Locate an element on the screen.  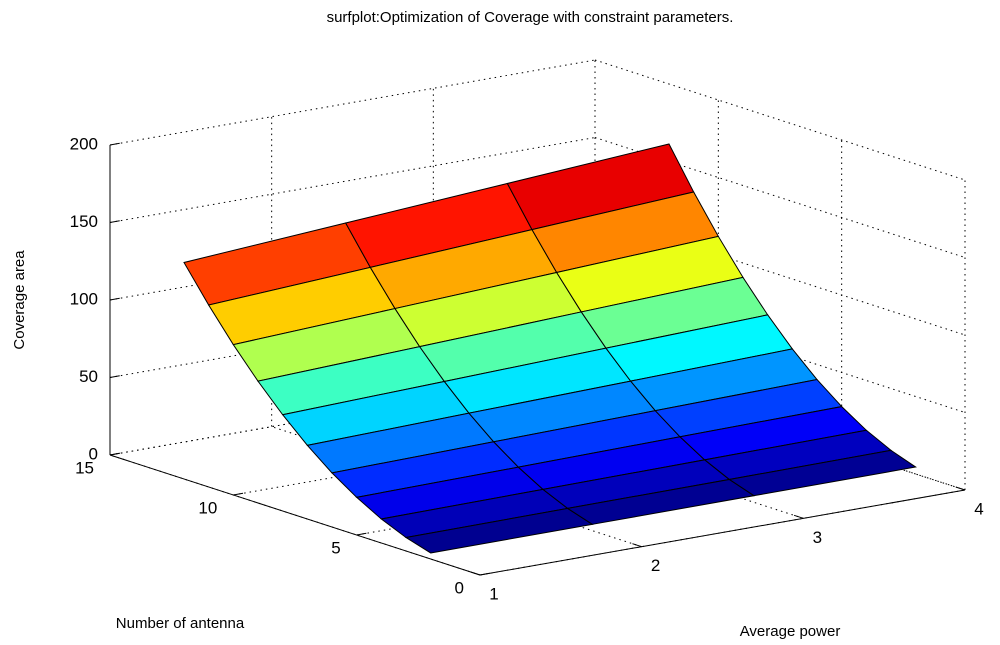
y-tick-label: 10 is located at coordinates (207, 507).